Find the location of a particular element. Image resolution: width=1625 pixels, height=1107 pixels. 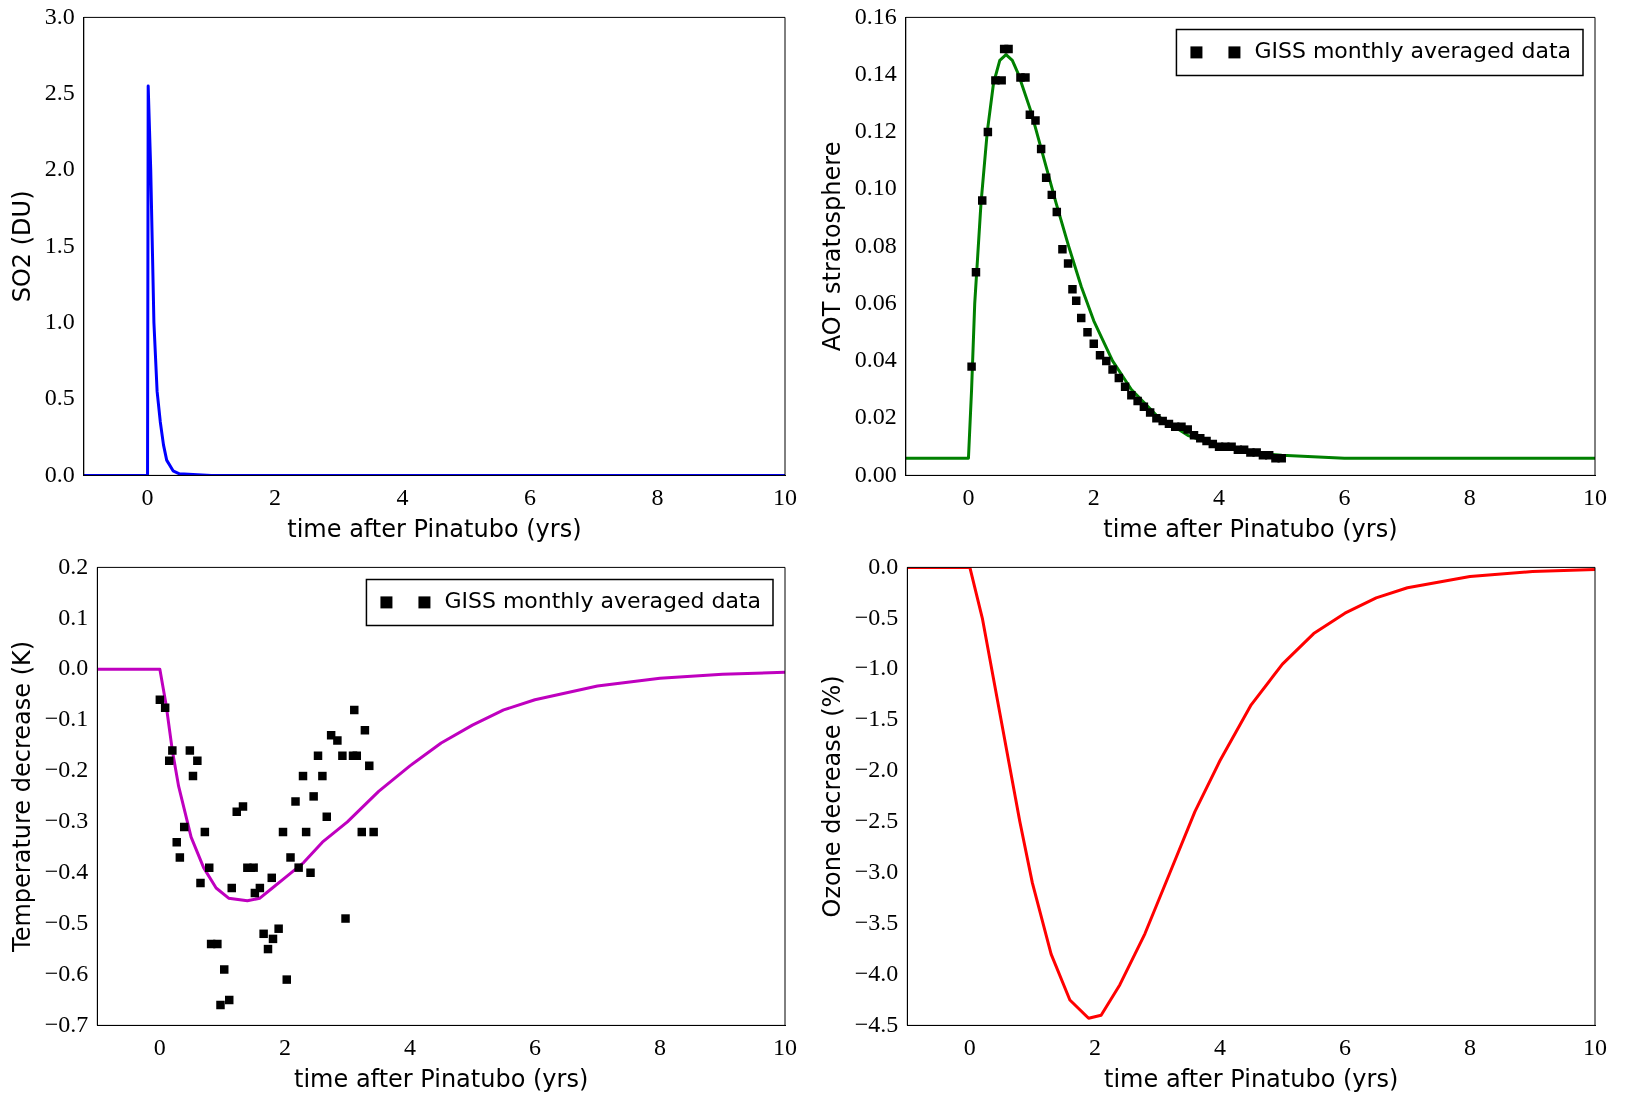

y-tick-label: 0.14 is located at coordinates (875, 72).